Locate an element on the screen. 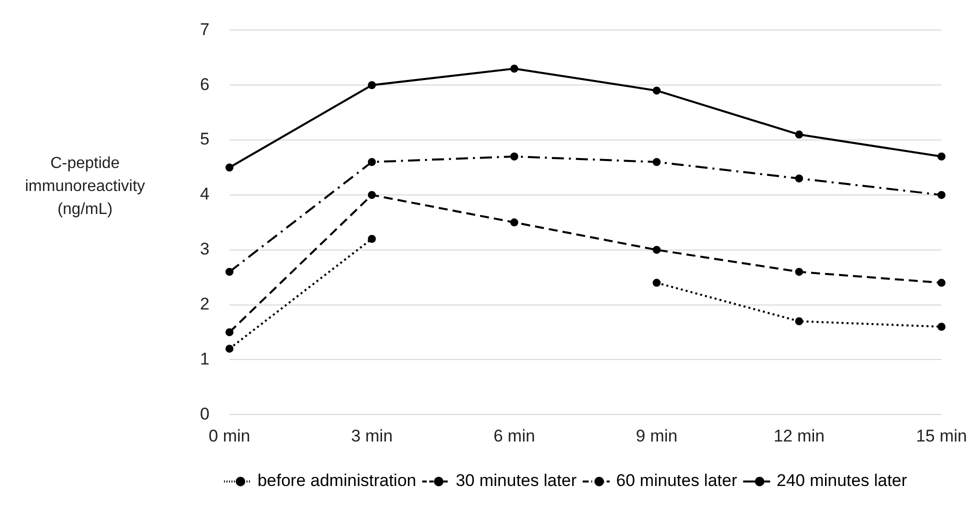 This screenshot has width=979, height=506. y-tick-label: 0 is located at coordinates (205, 414).